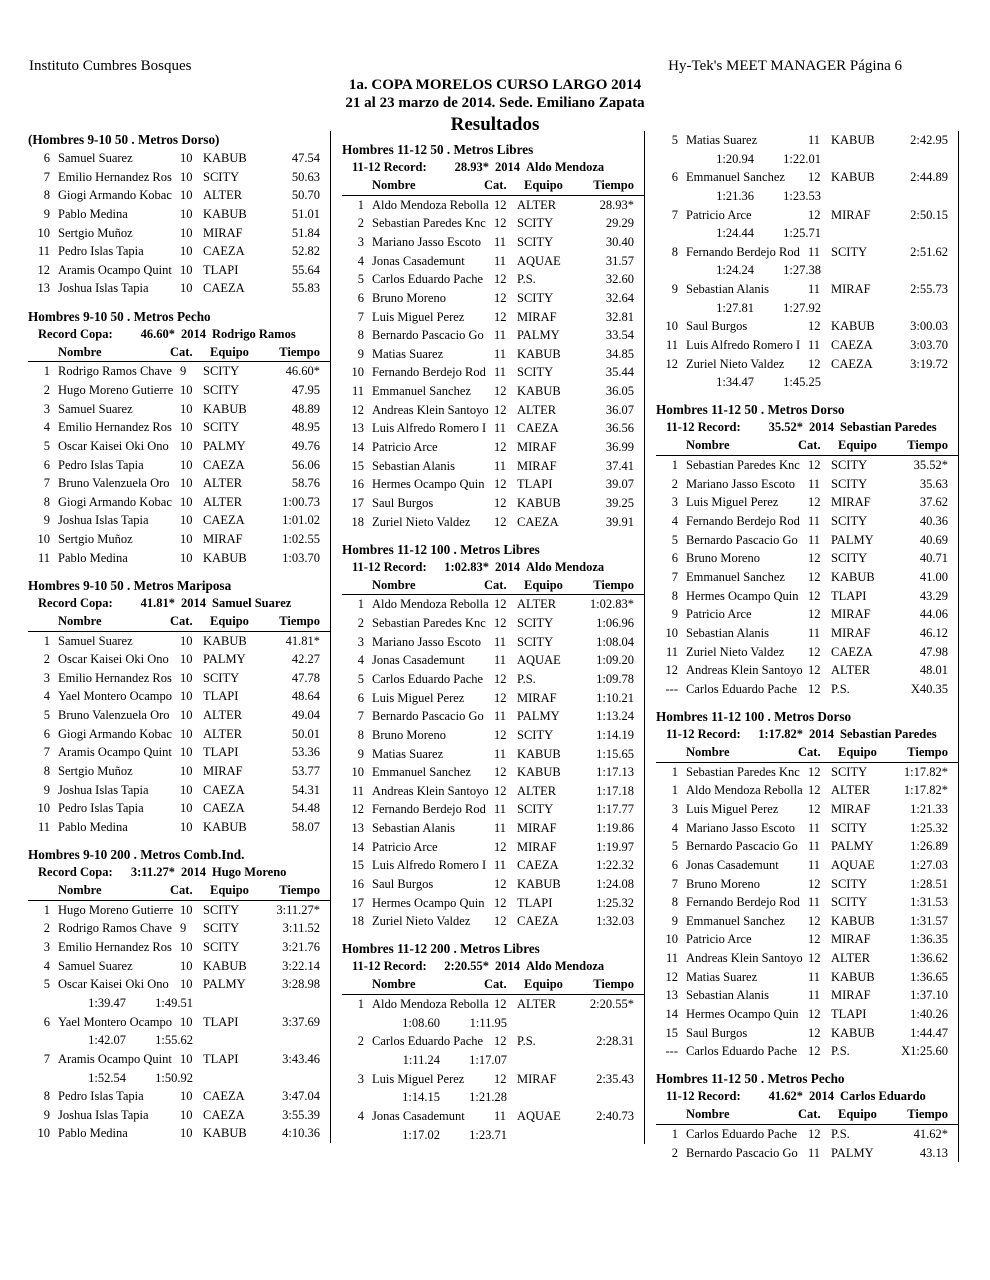  I want to click on record-holder: Aldo Mendoza, so click(565, 167).